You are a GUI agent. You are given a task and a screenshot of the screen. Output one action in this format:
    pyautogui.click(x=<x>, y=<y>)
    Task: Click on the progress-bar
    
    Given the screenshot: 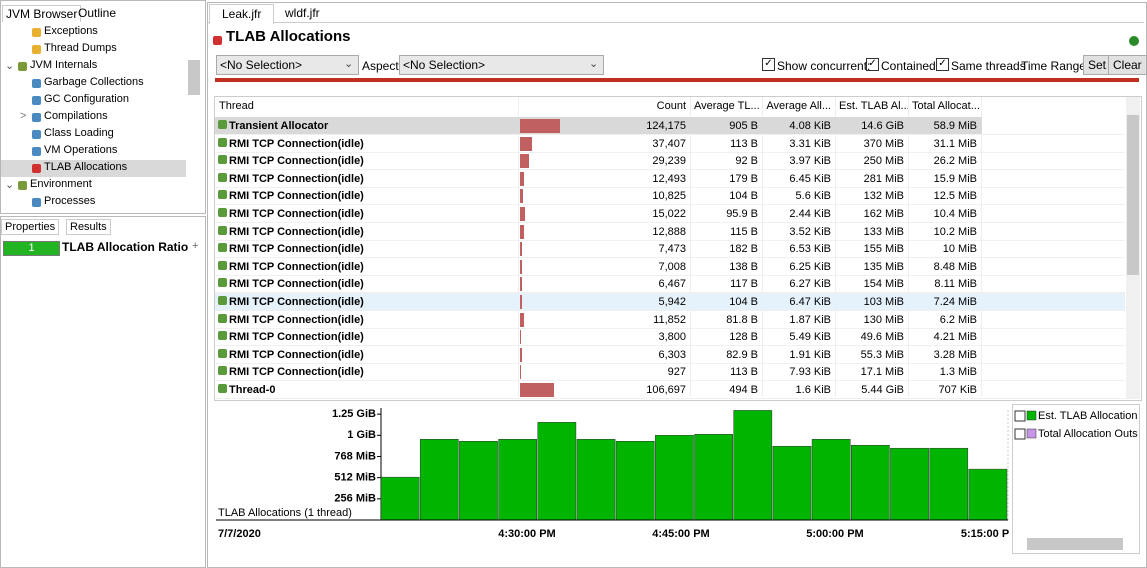 What is the action you would take?
    pyautogui.click(x=677, y=80)
    